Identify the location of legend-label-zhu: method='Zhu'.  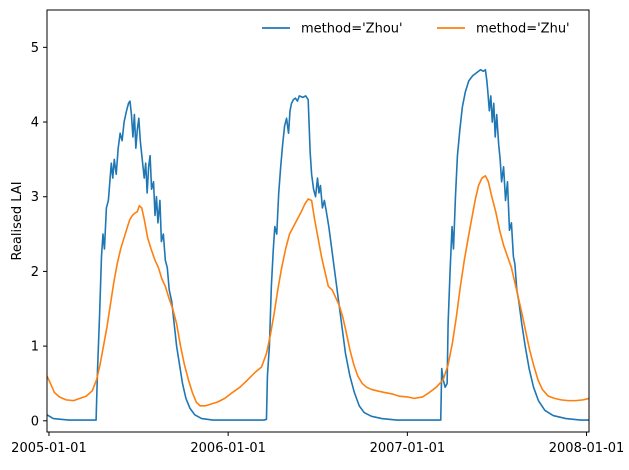
(523, 29).